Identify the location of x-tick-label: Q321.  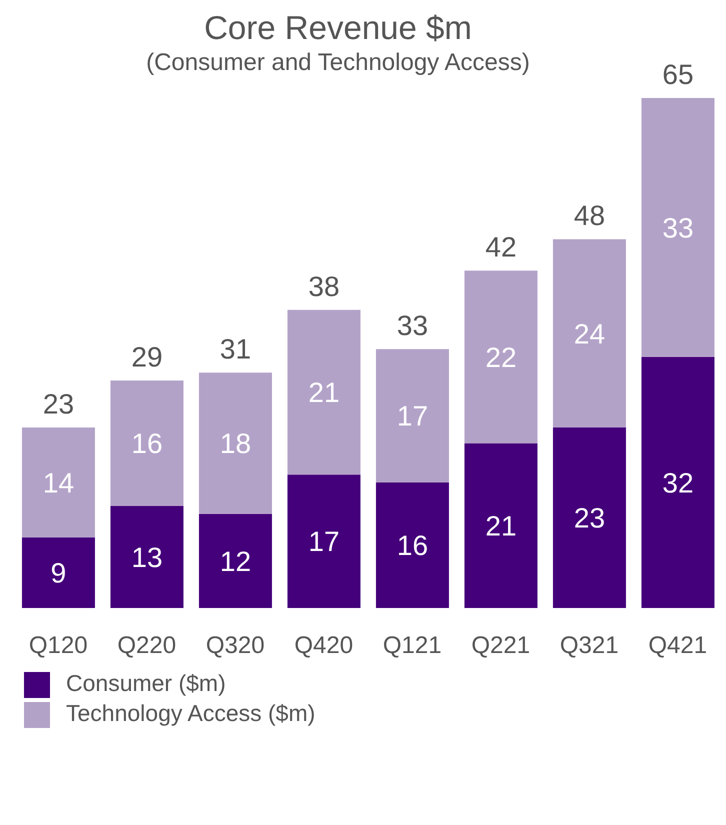
(589, 646).